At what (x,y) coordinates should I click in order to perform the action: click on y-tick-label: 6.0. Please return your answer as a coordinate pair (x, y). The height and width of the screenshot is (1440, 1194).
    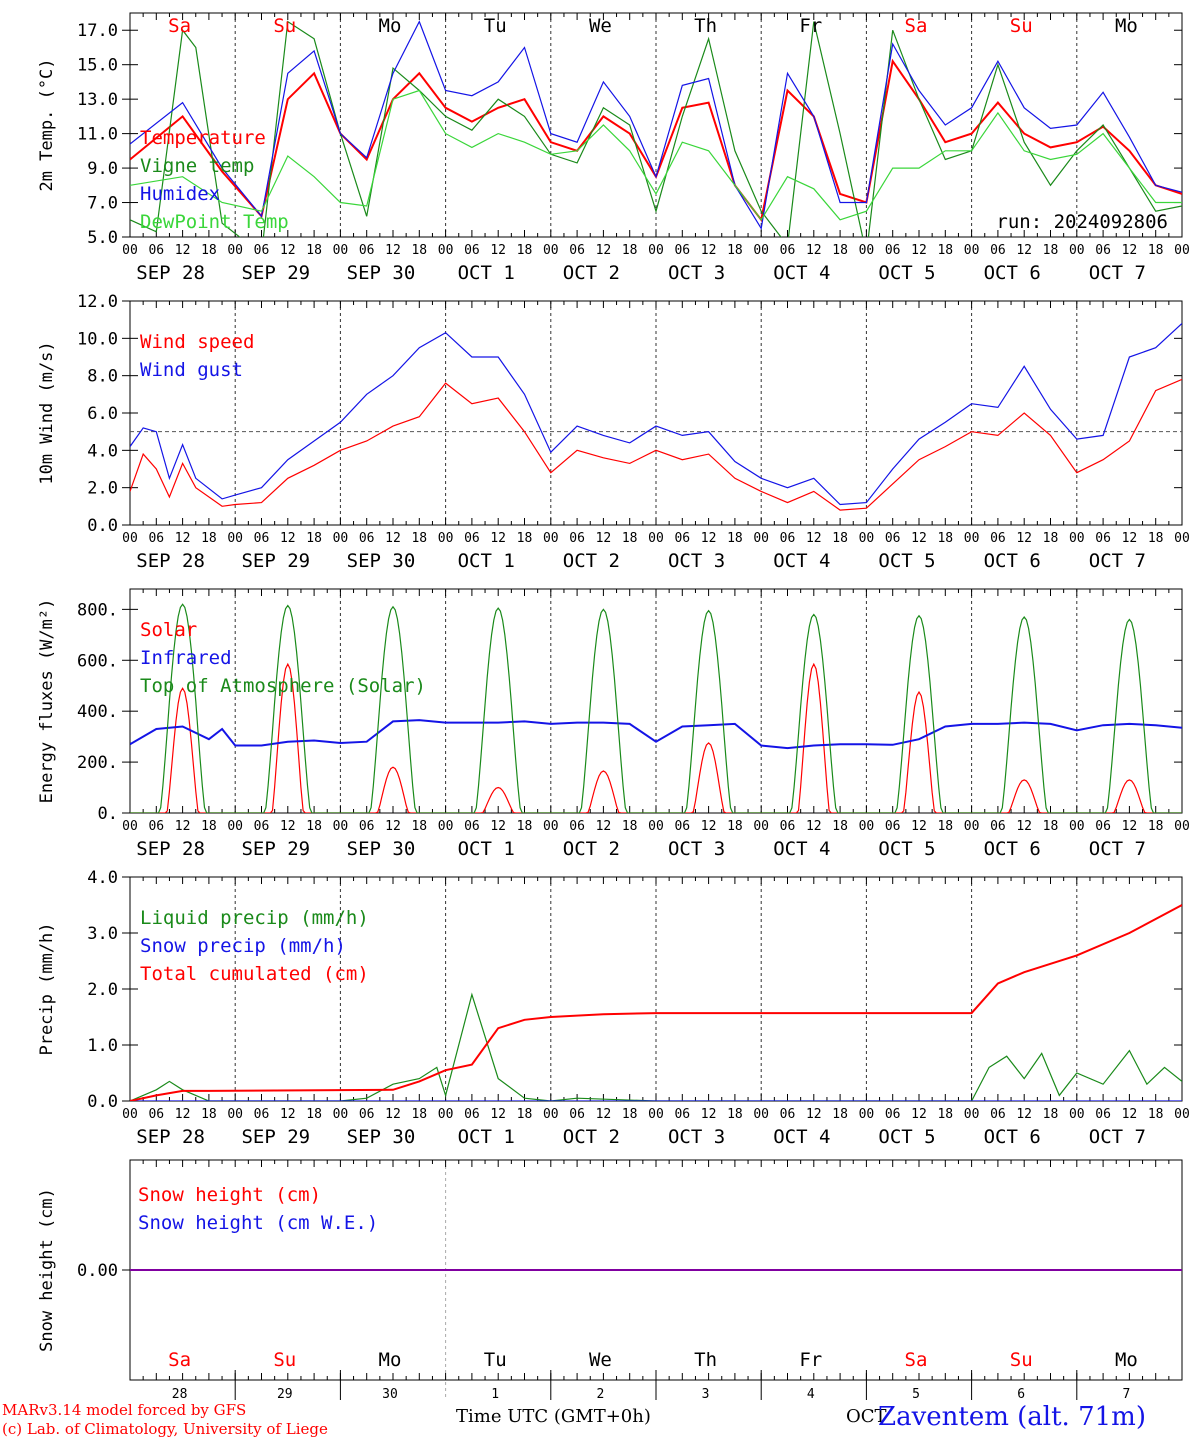
    Looking at the image, I should click on (102, 414).